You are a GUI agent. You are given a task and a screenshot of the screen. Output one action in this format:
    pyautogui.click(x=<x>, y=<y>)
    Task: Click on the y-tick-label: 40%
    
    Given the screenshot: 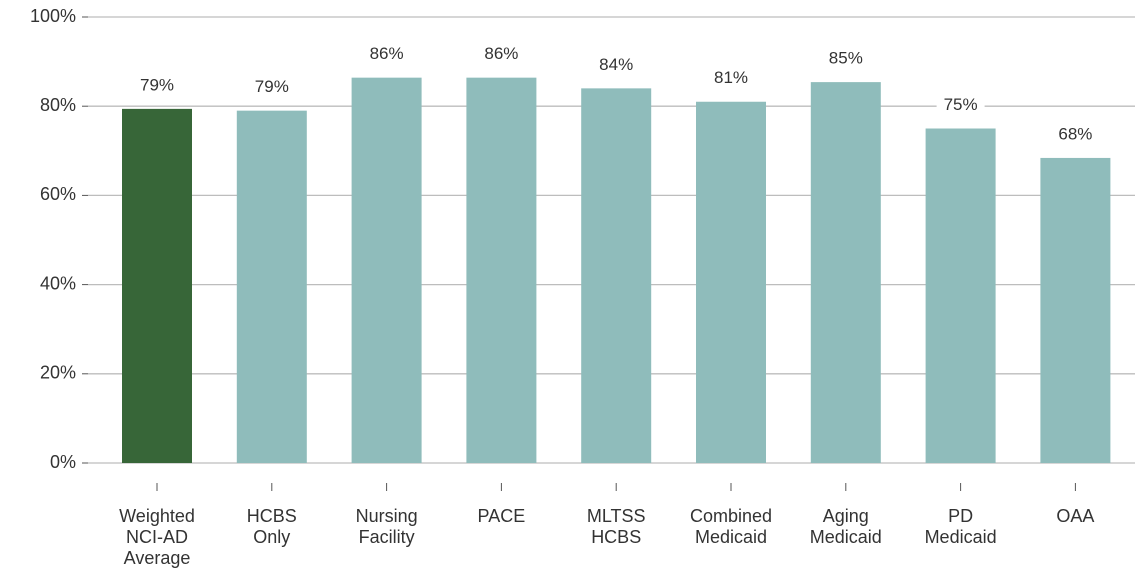 What is the action you would take?
    pyautogui.click(x=58, y=283)
    